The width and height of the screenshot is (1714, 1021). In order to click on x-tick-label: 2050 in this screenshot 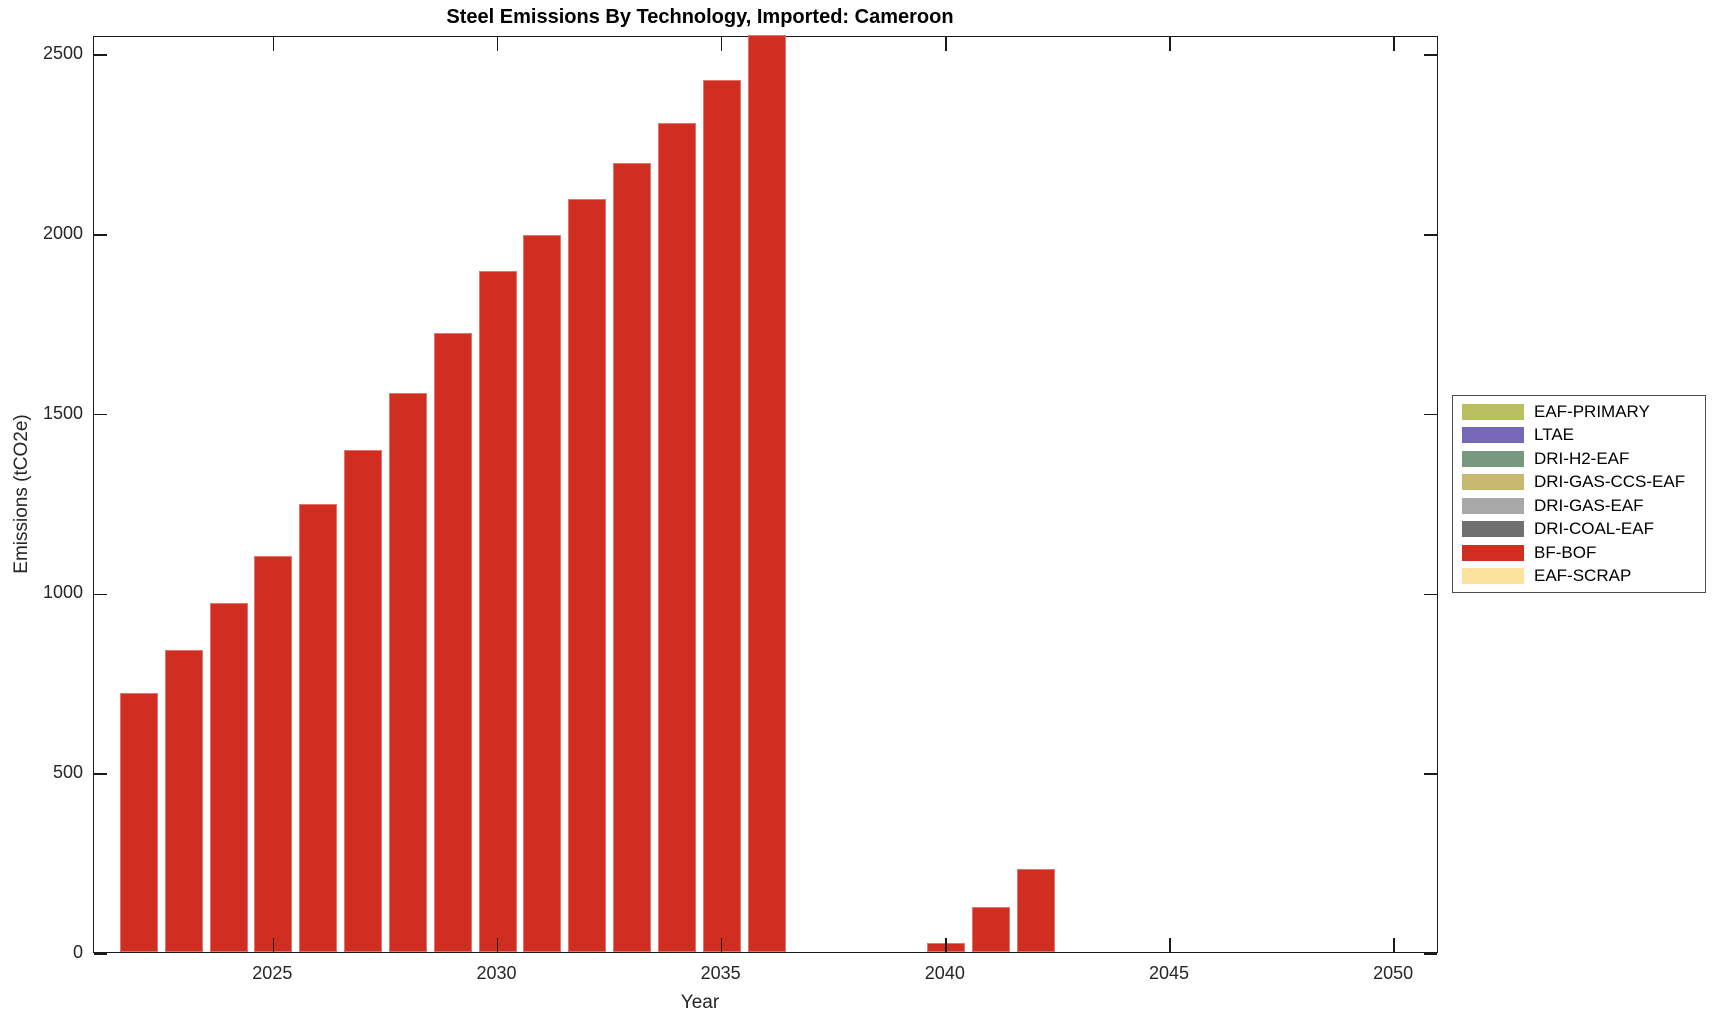, I will do `click(1393, 973)`.